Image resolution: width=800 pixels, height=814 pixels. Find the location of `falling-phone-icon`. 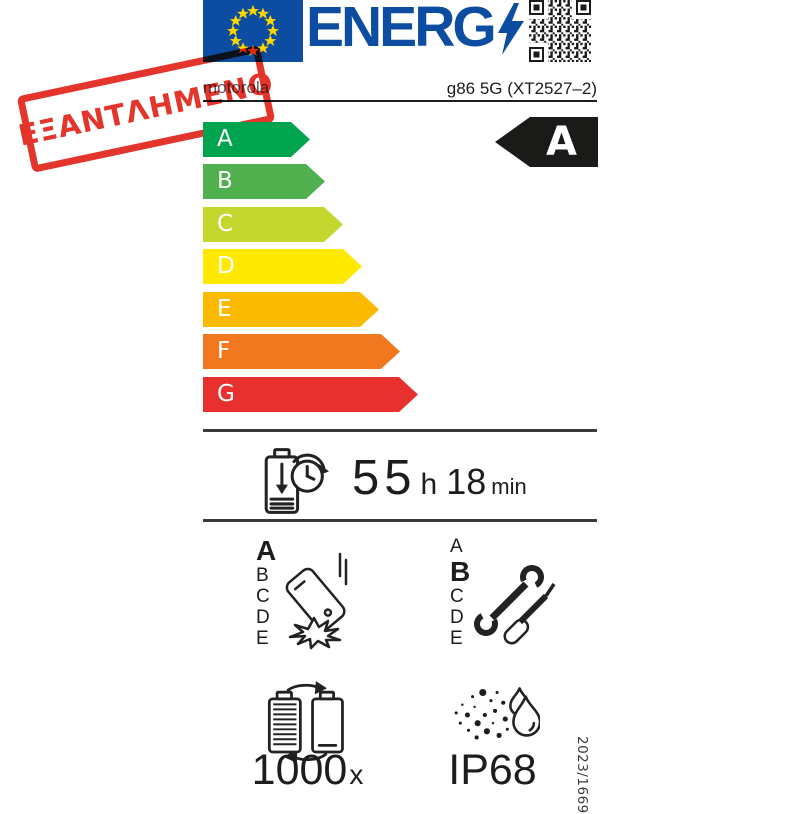

falling-phone-icon is located at coordinates (316, 601).